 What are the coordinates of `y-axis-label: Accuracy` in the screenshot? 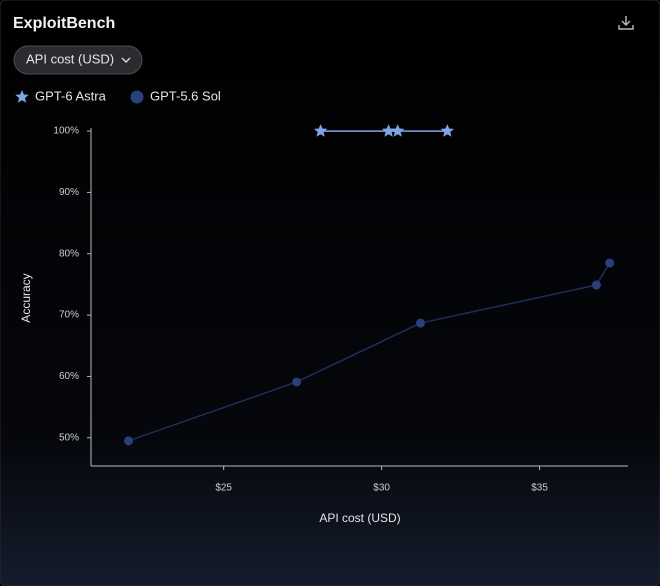 It's located at (26, 297).